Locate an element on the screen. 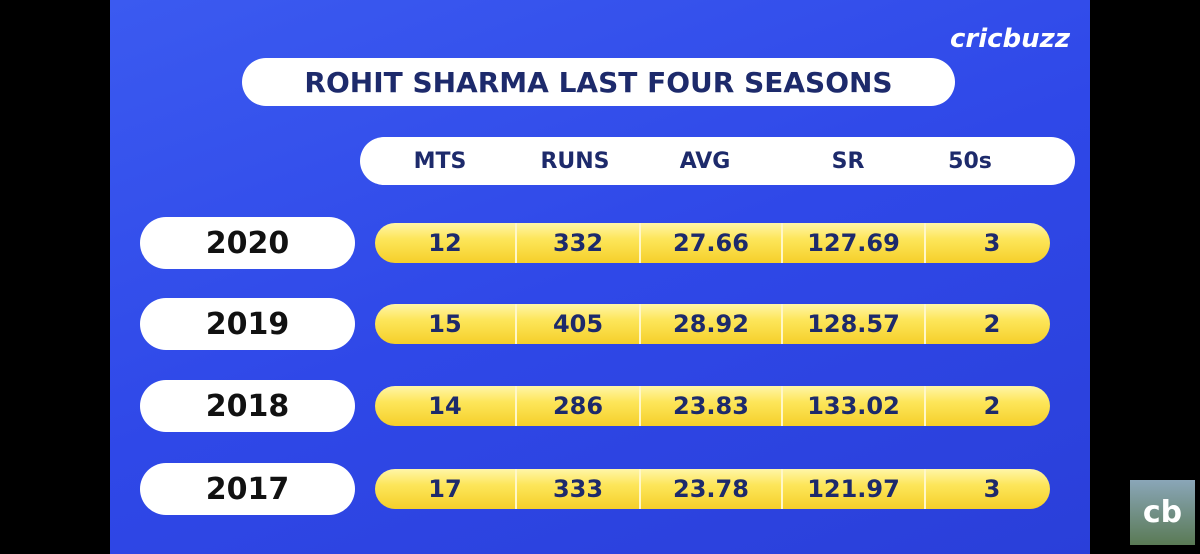 The image size is (1200, 554). title: ROHIT SHARMA LAST FOUR SEASONS is located at coordinates (598, 82).